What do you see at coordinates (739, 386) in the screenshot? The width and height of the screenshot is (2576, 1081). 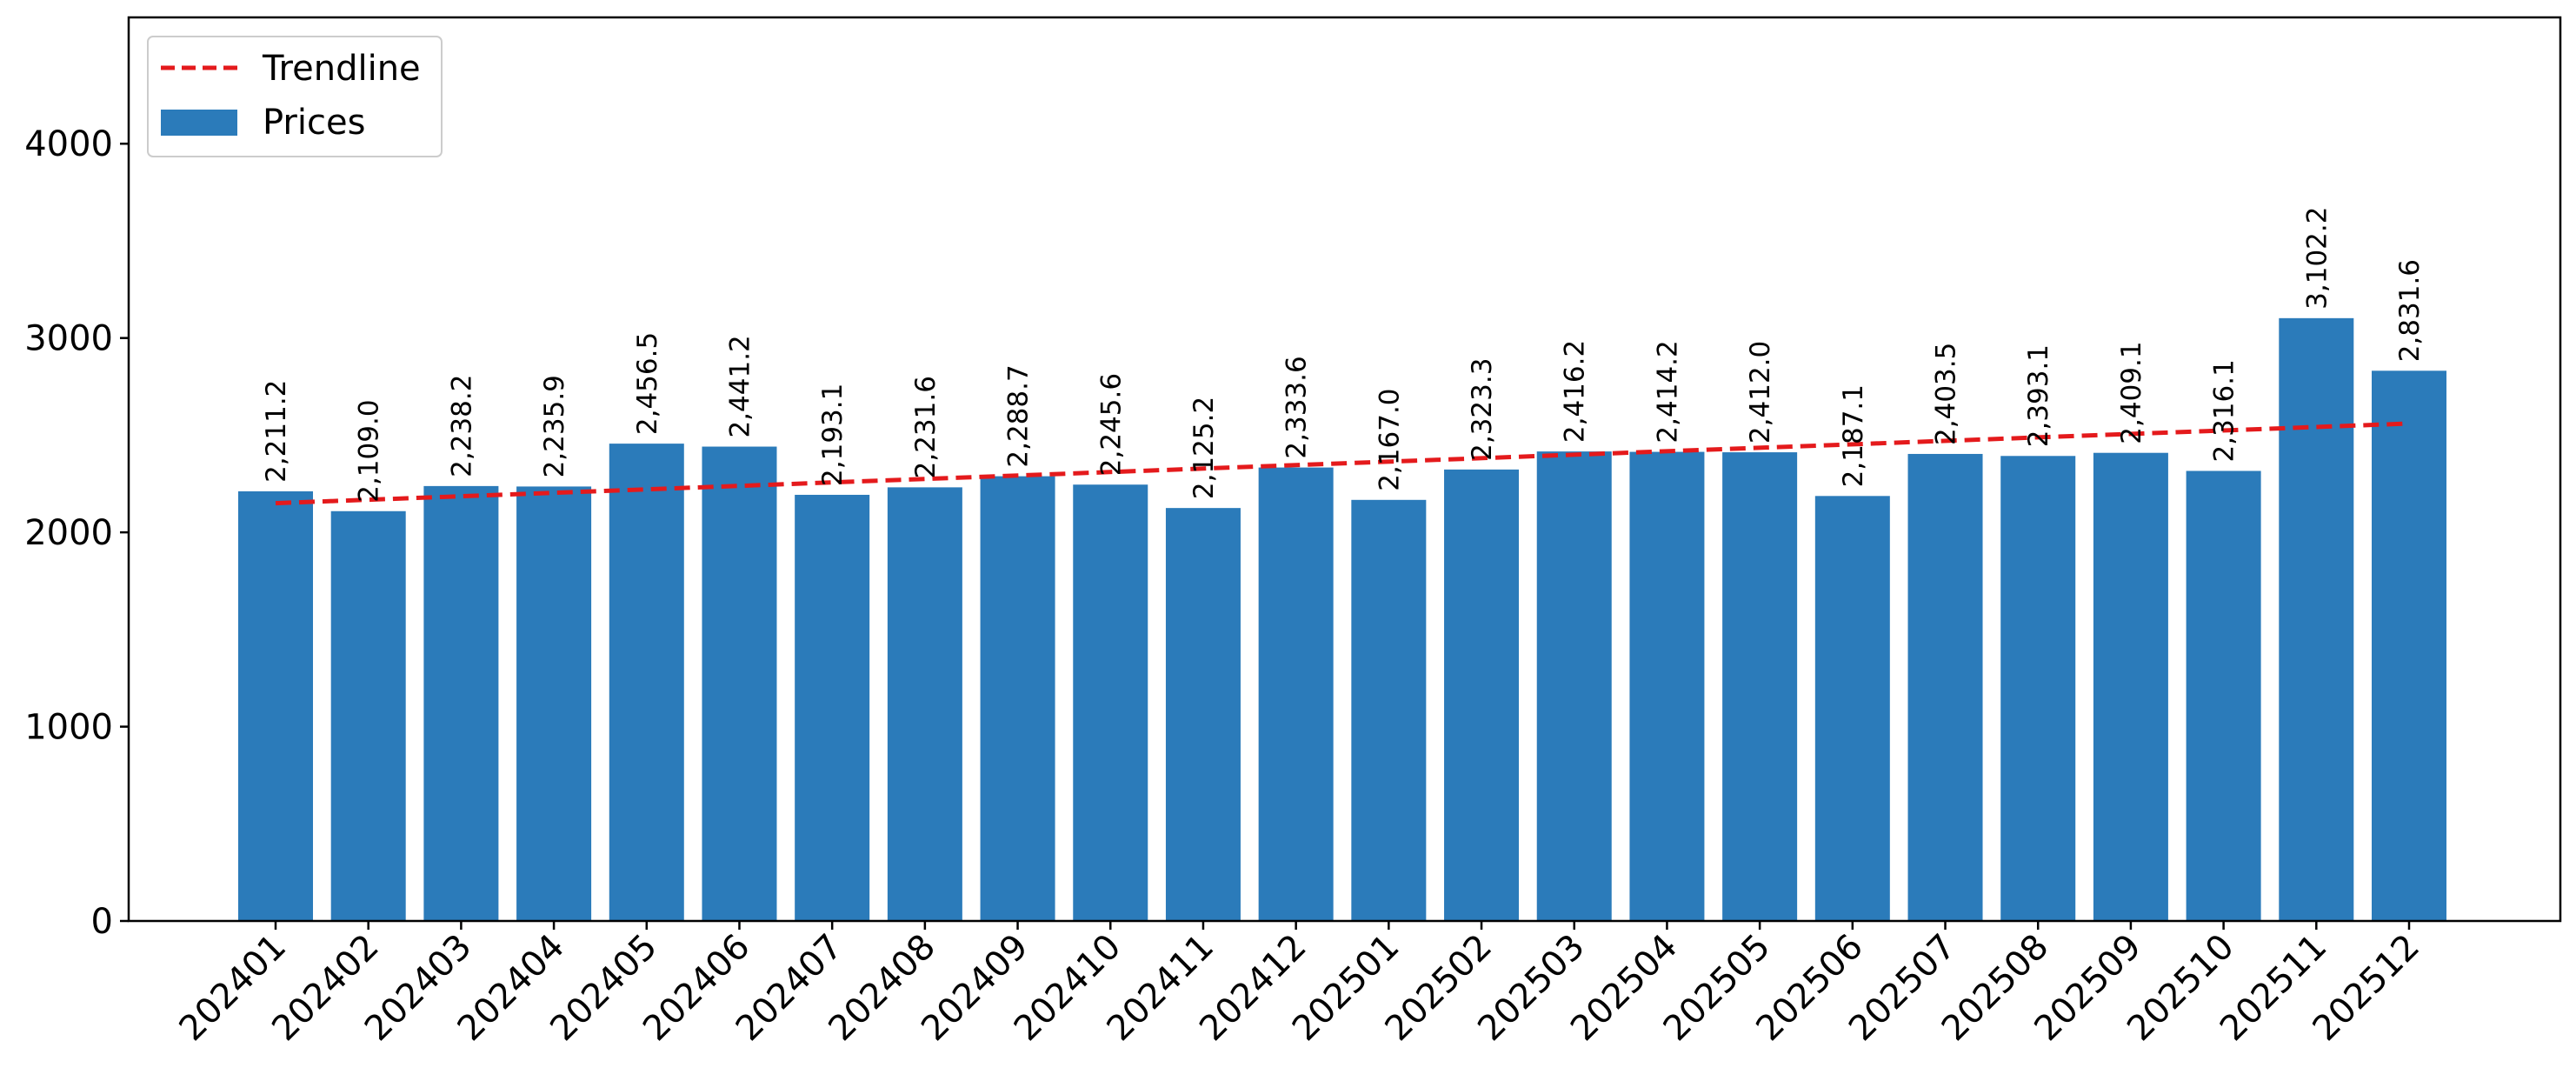 I see `data-label-202406: 2,441.2` at bounding box center [739, 386].